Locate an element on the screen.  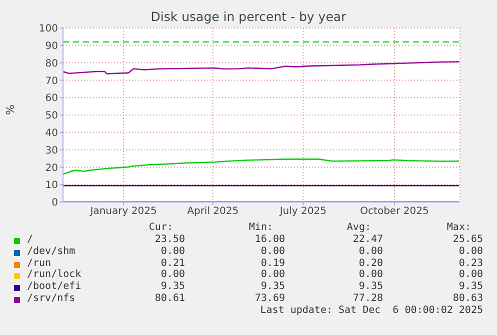
text: 25.65 is located at coordinates (467, 239).